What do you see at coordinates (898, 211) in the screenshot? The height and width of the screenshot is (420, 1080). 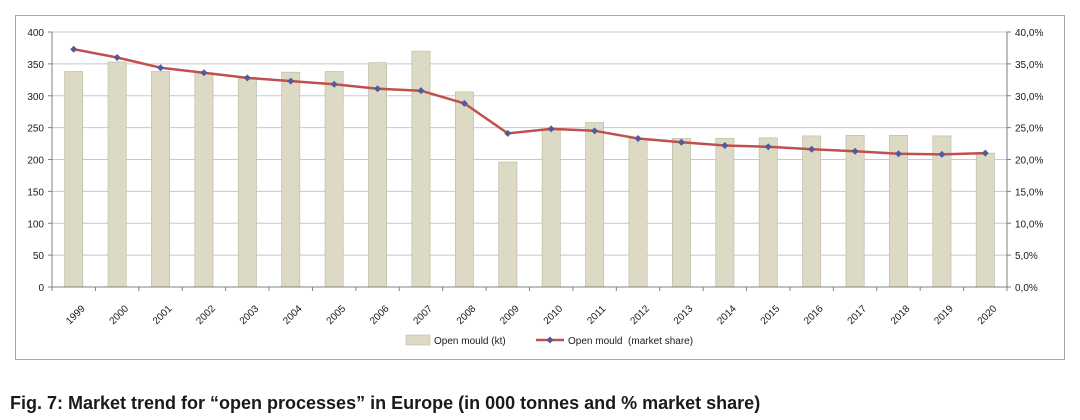 I see `bar-2018` at bounding box center [898, 211].